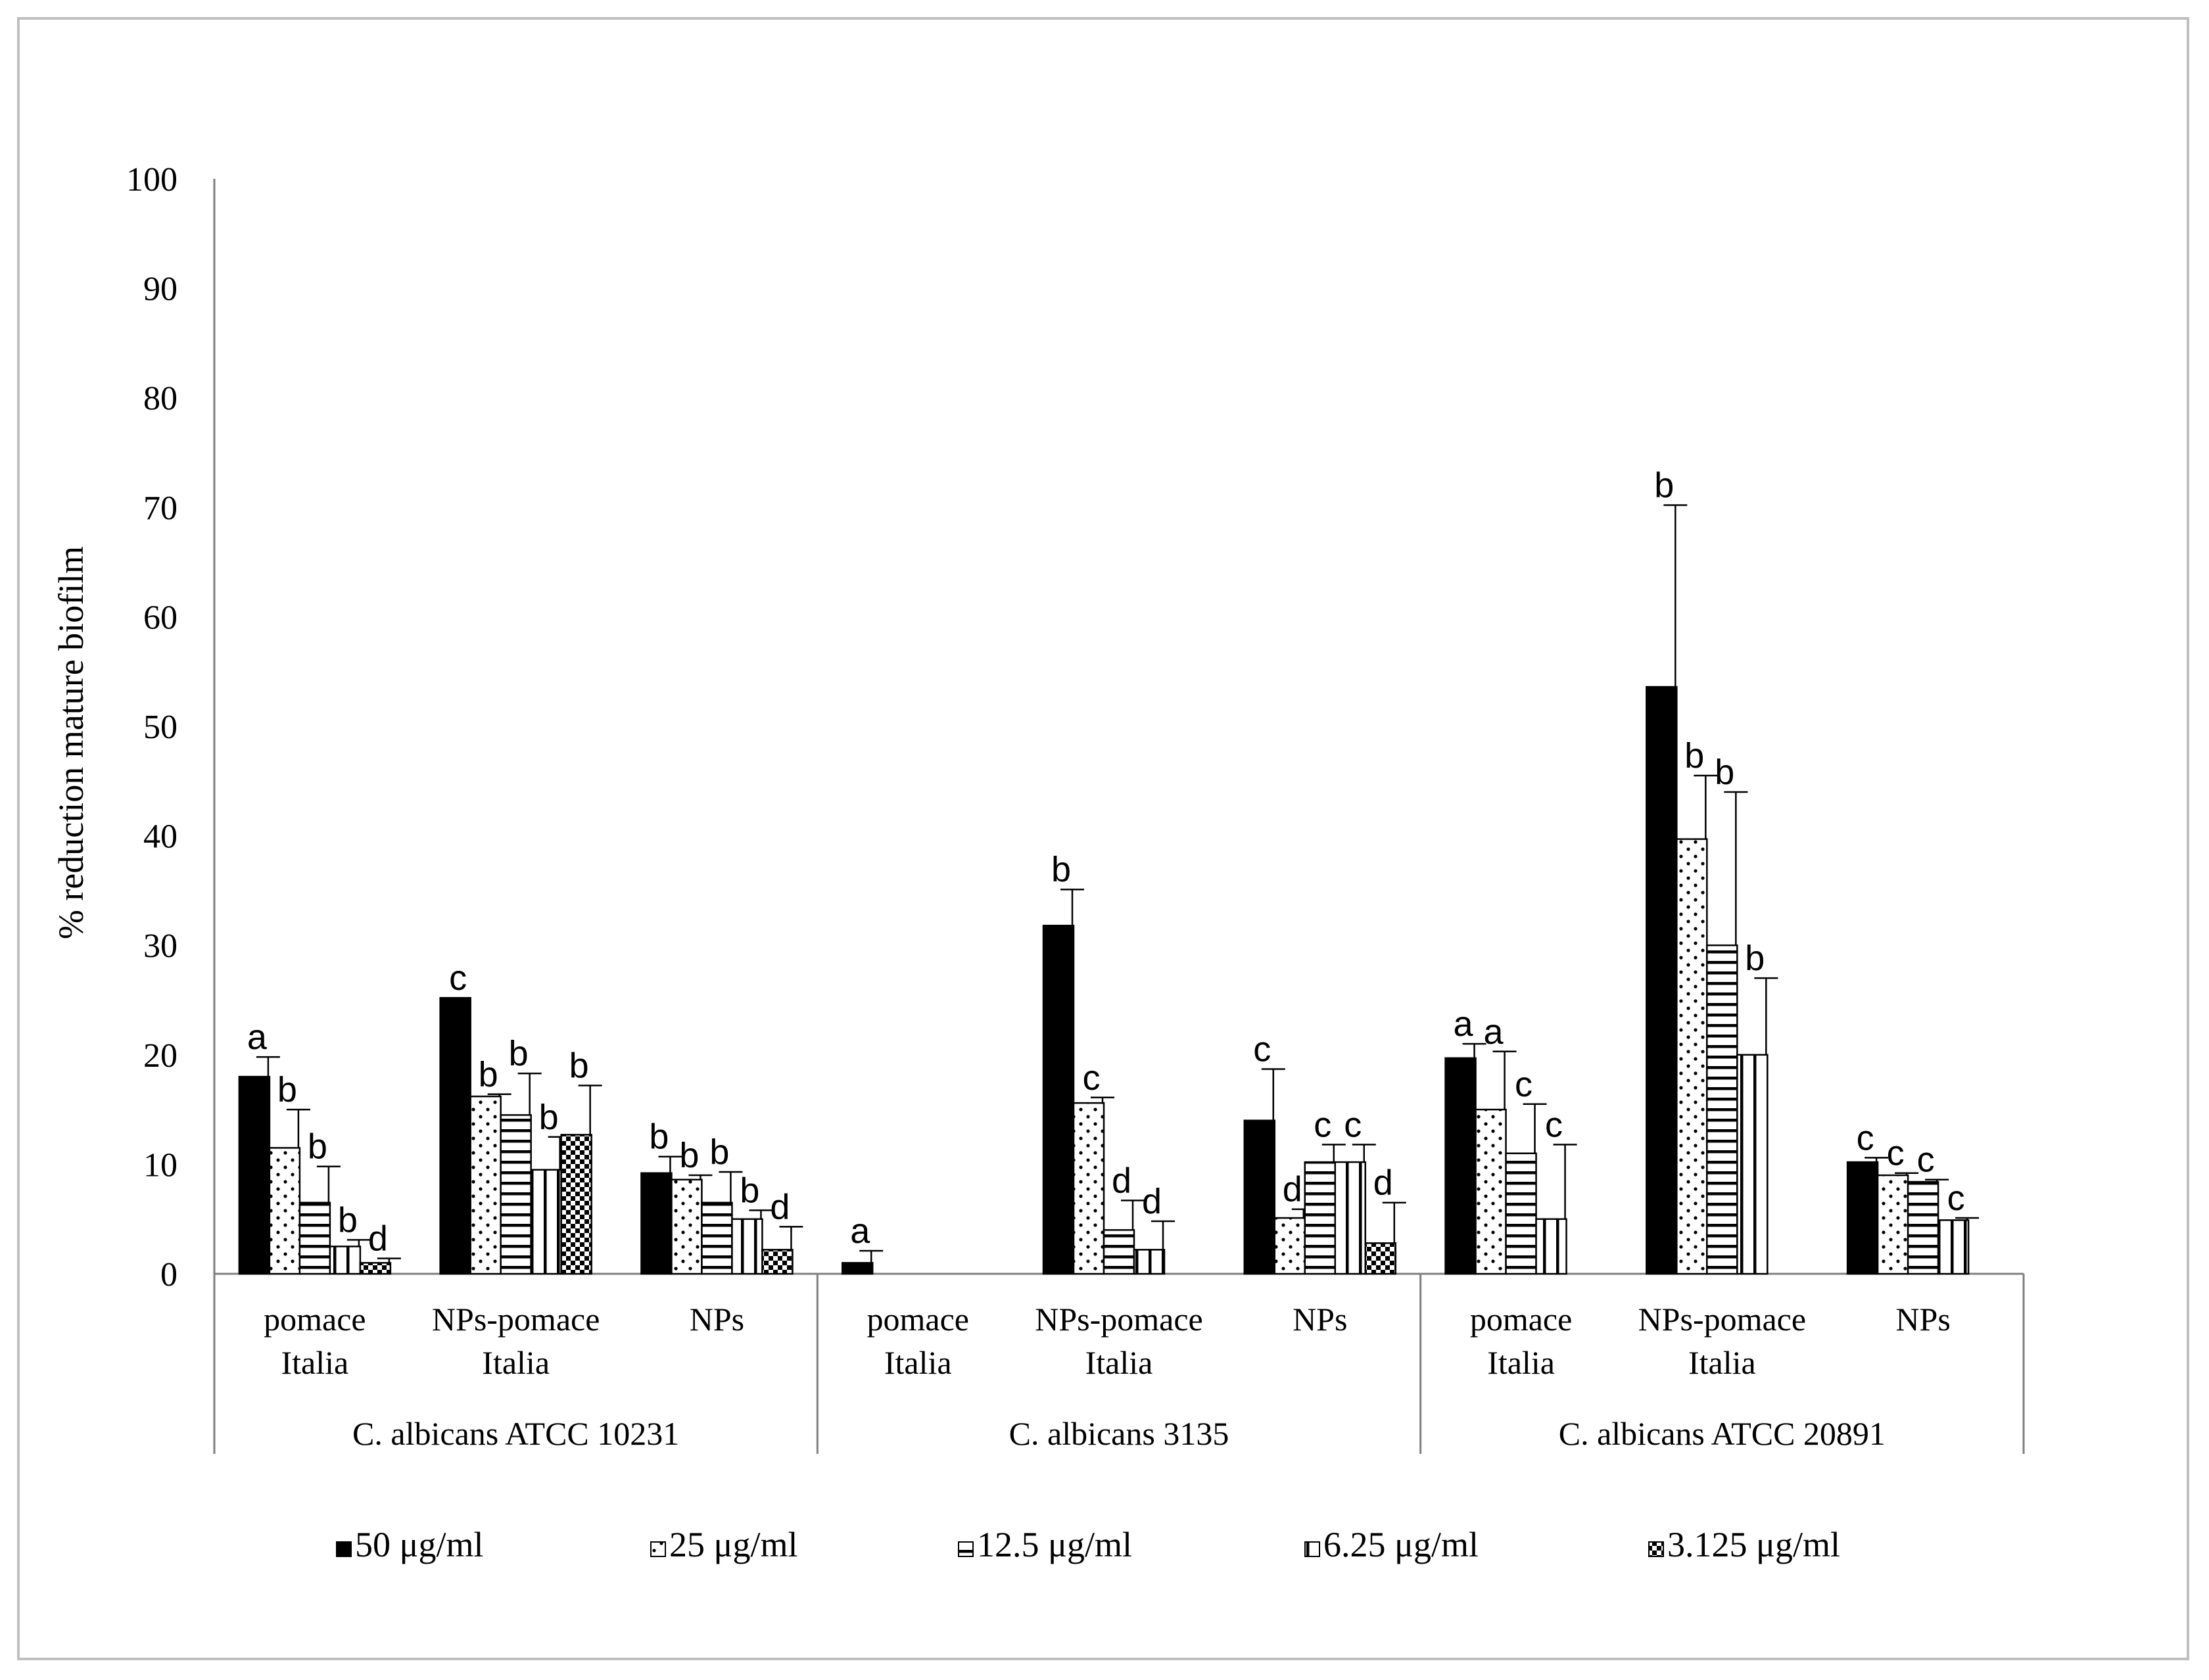 The image size is (2209, 1680). Describe the element at coordinates (160, 727) in the screenshot. I see `y-tick-label: 50` at that location.